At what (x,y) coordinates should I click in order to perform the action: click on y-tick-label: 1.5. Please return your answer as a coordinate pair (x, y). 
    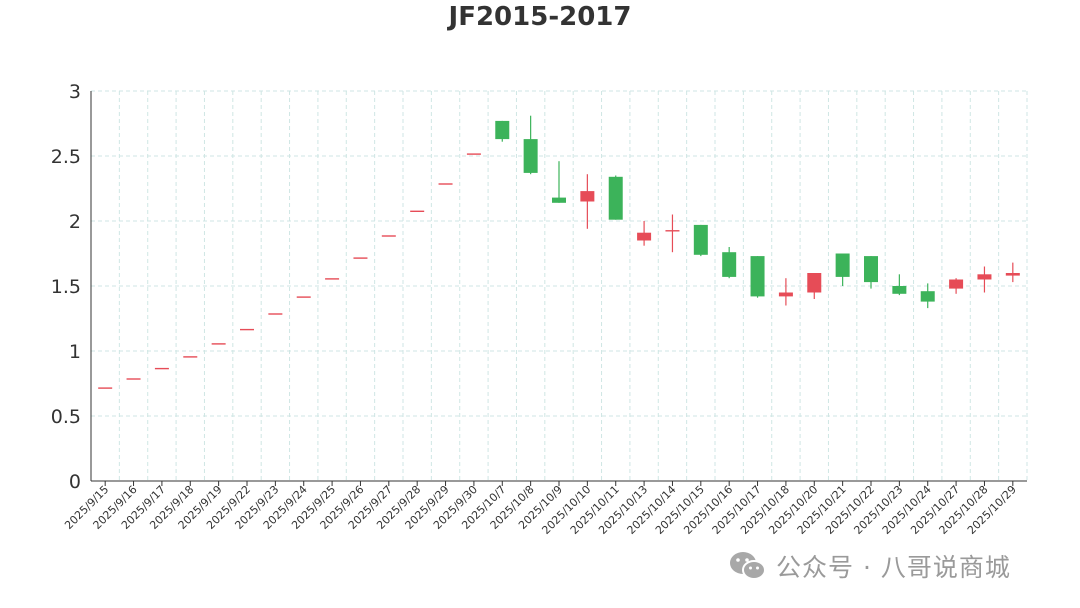
    Looking at the image, I should click on (66, 287).